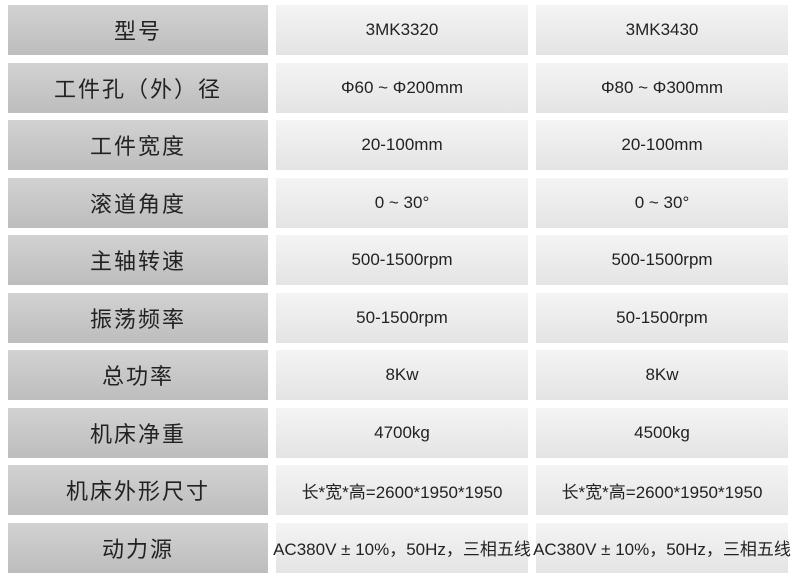 This screenshot has height=583, width=800. What do you see at coordinates (138, 317) in the screenshot?
I see `row-label: 振荡频率` at bounding box center [138, 317].